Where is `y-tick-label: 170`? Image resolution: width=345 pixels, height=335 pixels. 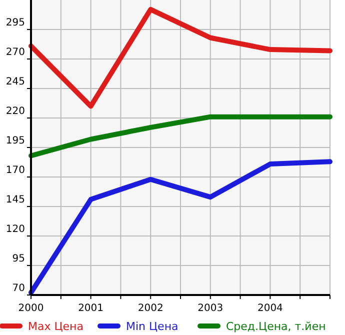
y-tick-label: 170 is located at coordinates (15, 170).